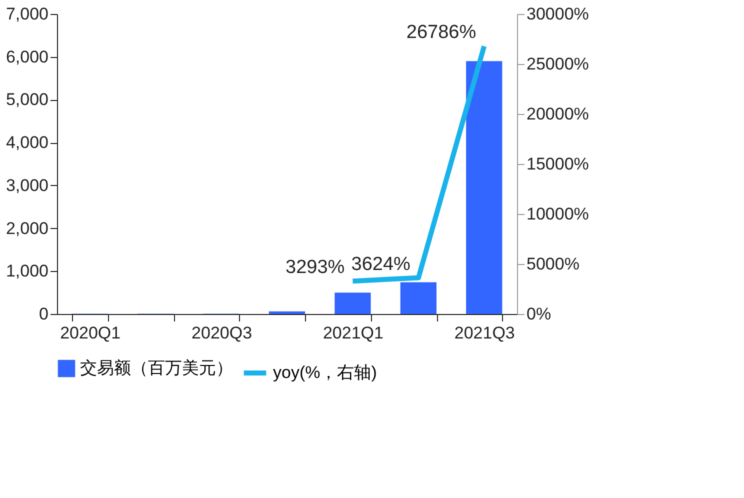  I want to click on y-tick-label: 1,000, so click(27, 271).